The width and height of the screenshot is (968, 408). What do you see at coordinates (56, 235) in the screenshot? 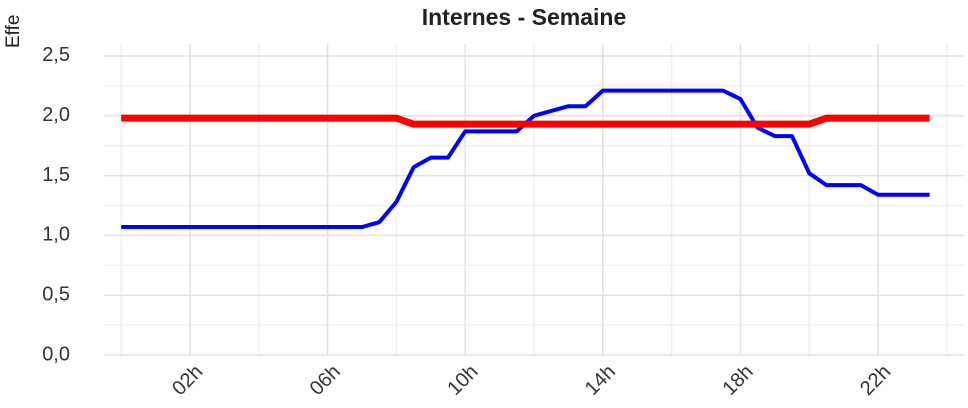
I see `y-tick-label: 1,0` at bounding box center [56, 235].